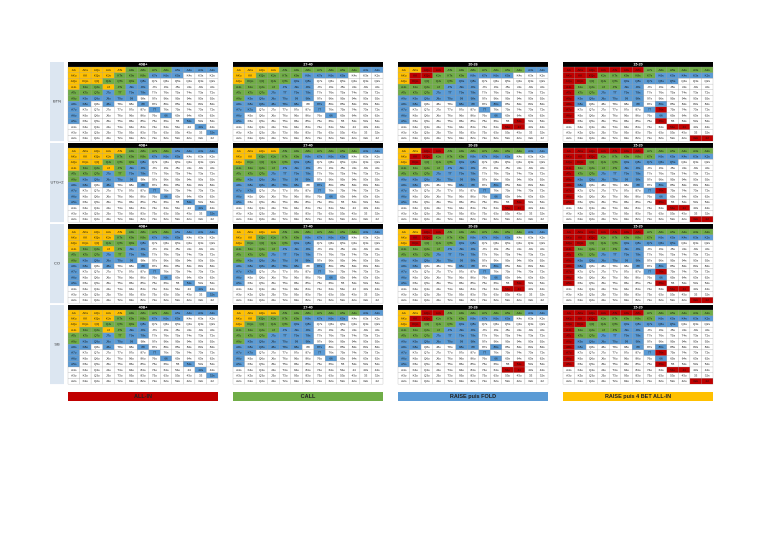  What do you see at coordinates (273, 174) in the screenshot?
I see `hand-label: JTo` at bounding box center [273, 174].